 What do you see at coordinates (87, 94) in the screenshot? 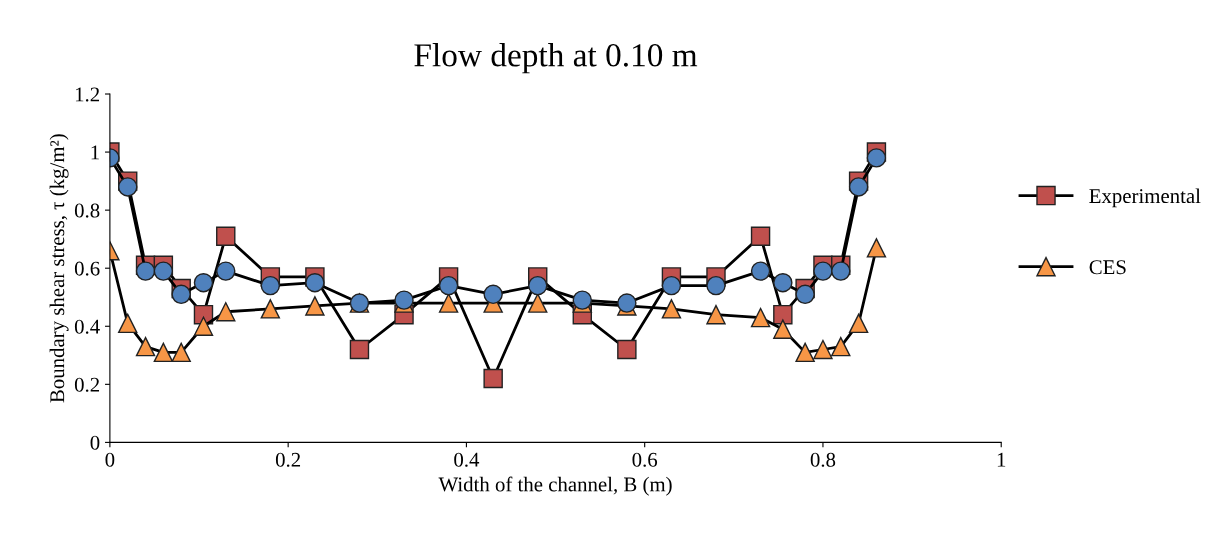
I see `y-tick-label: 1.2` at bounding box center [87, 94].